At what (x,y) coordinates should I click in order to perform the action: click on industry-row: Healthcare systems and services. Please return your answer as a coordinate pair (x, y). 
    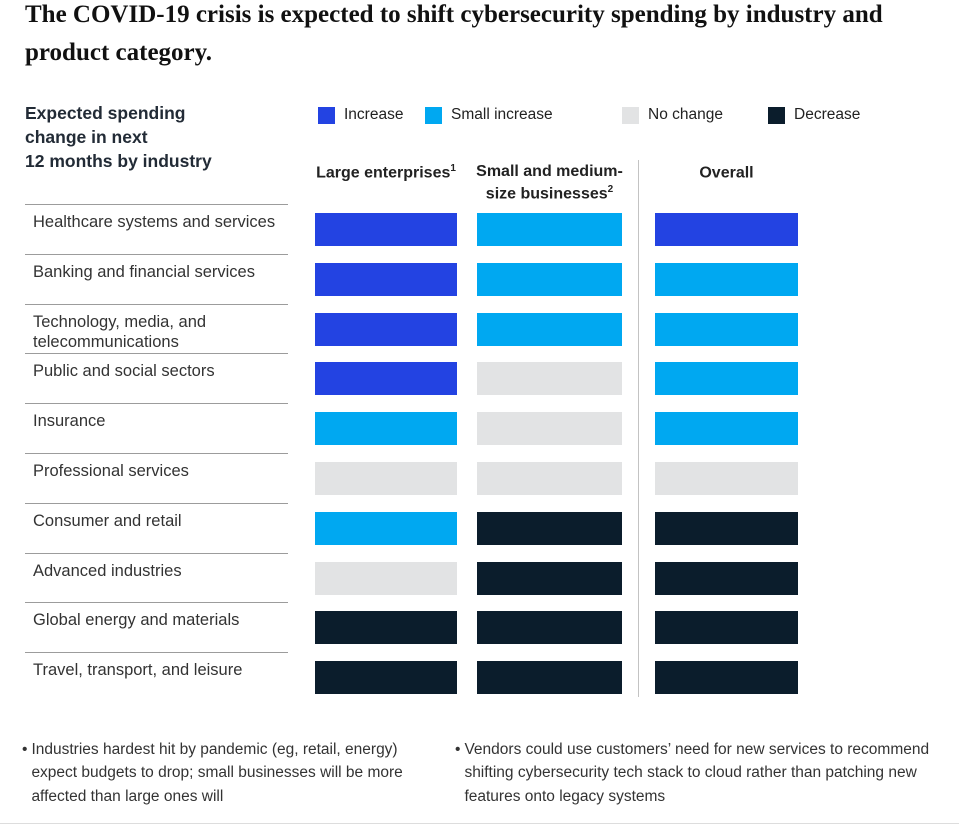
    Looking at the image, I should click on (479, 229).